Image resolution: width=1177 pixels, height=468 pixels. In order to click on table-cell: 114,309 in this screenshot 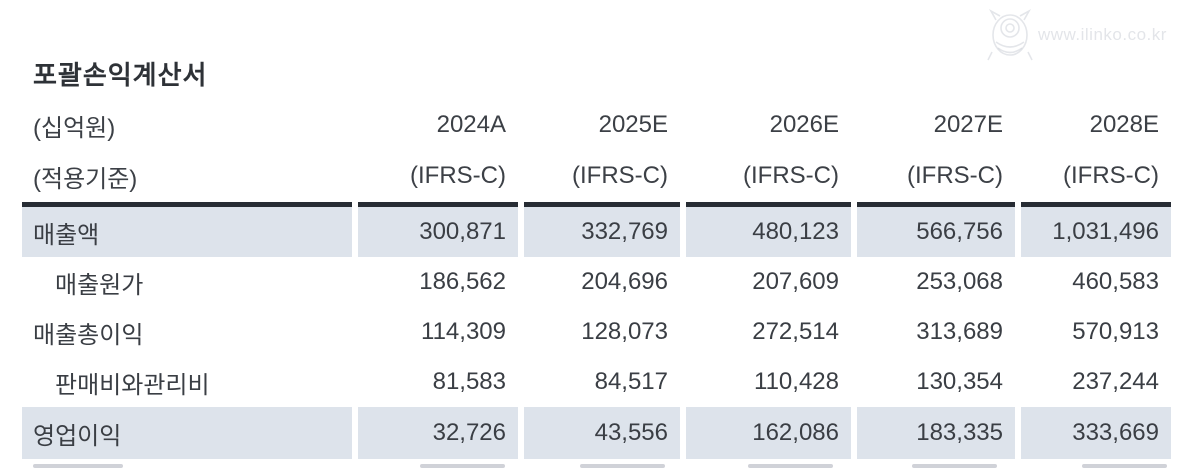, I will do `click(463, 331)`.